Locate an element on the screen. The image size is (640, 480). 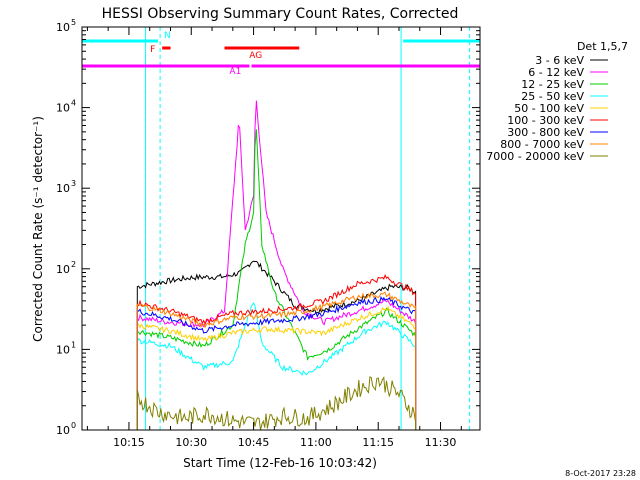
y-tick-exponent: 3 is located at coordinates (73, 183).